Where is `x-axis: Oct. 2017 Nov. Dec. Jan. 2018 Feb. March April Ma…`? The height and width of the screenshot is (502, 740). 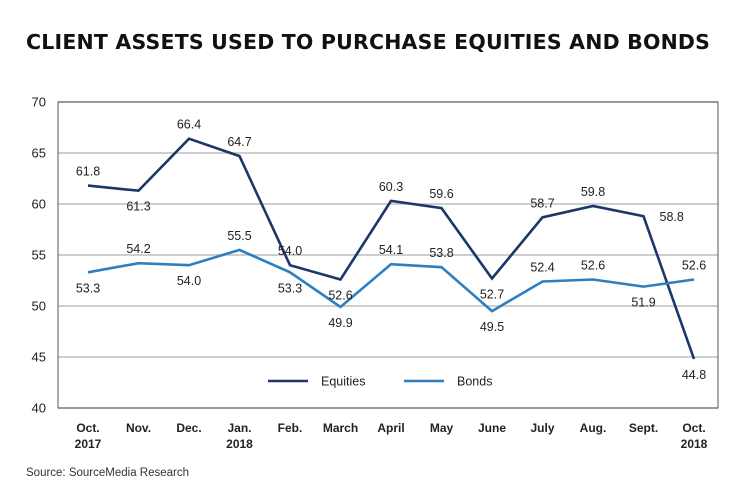
x-axis: Oct. 2017 Nov. Dec. Jan. 2018 Feb. March April Ma… is located at coordinates (391, 436).